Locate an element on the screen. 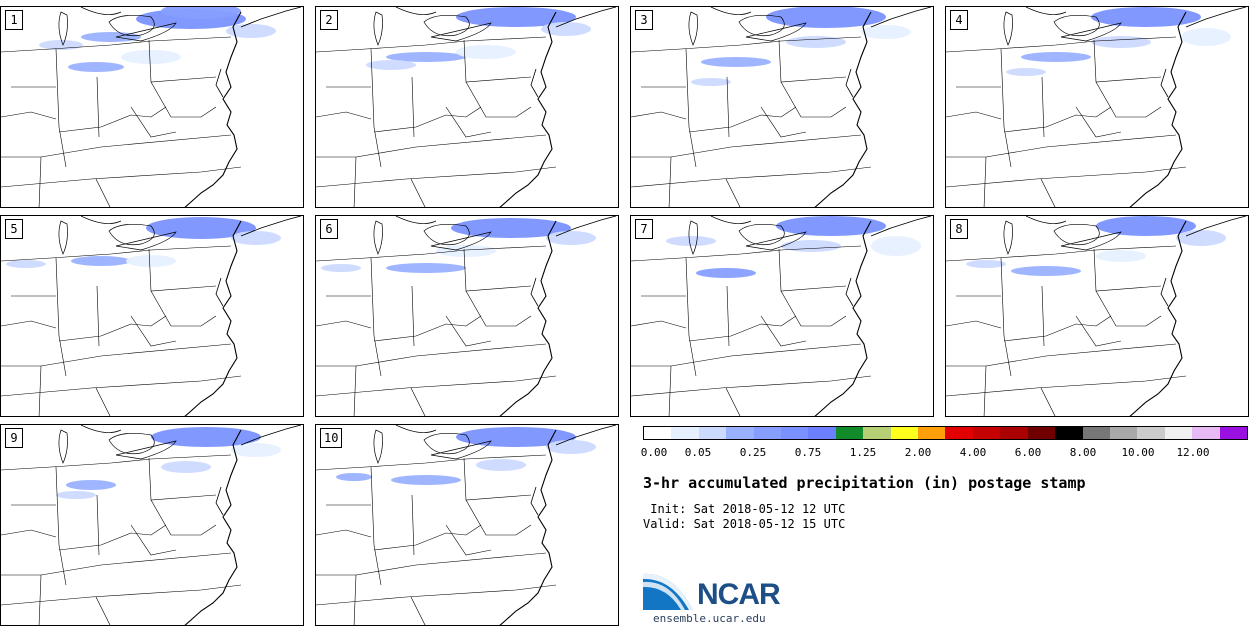 The height and width of the screenshot is (627, 1260). ensemble-member-panel: 7 is located at coordinates (782, 316).